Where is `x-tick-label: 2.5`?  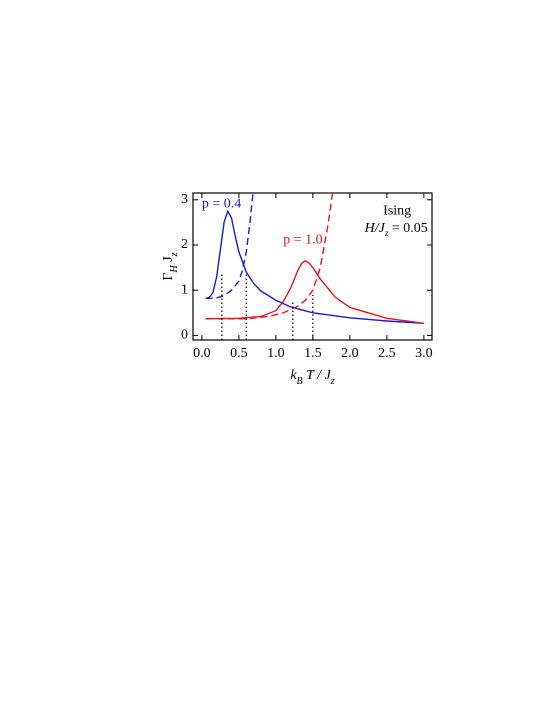
x-tick-label: 2.5 is located at coordinates (387, 353).